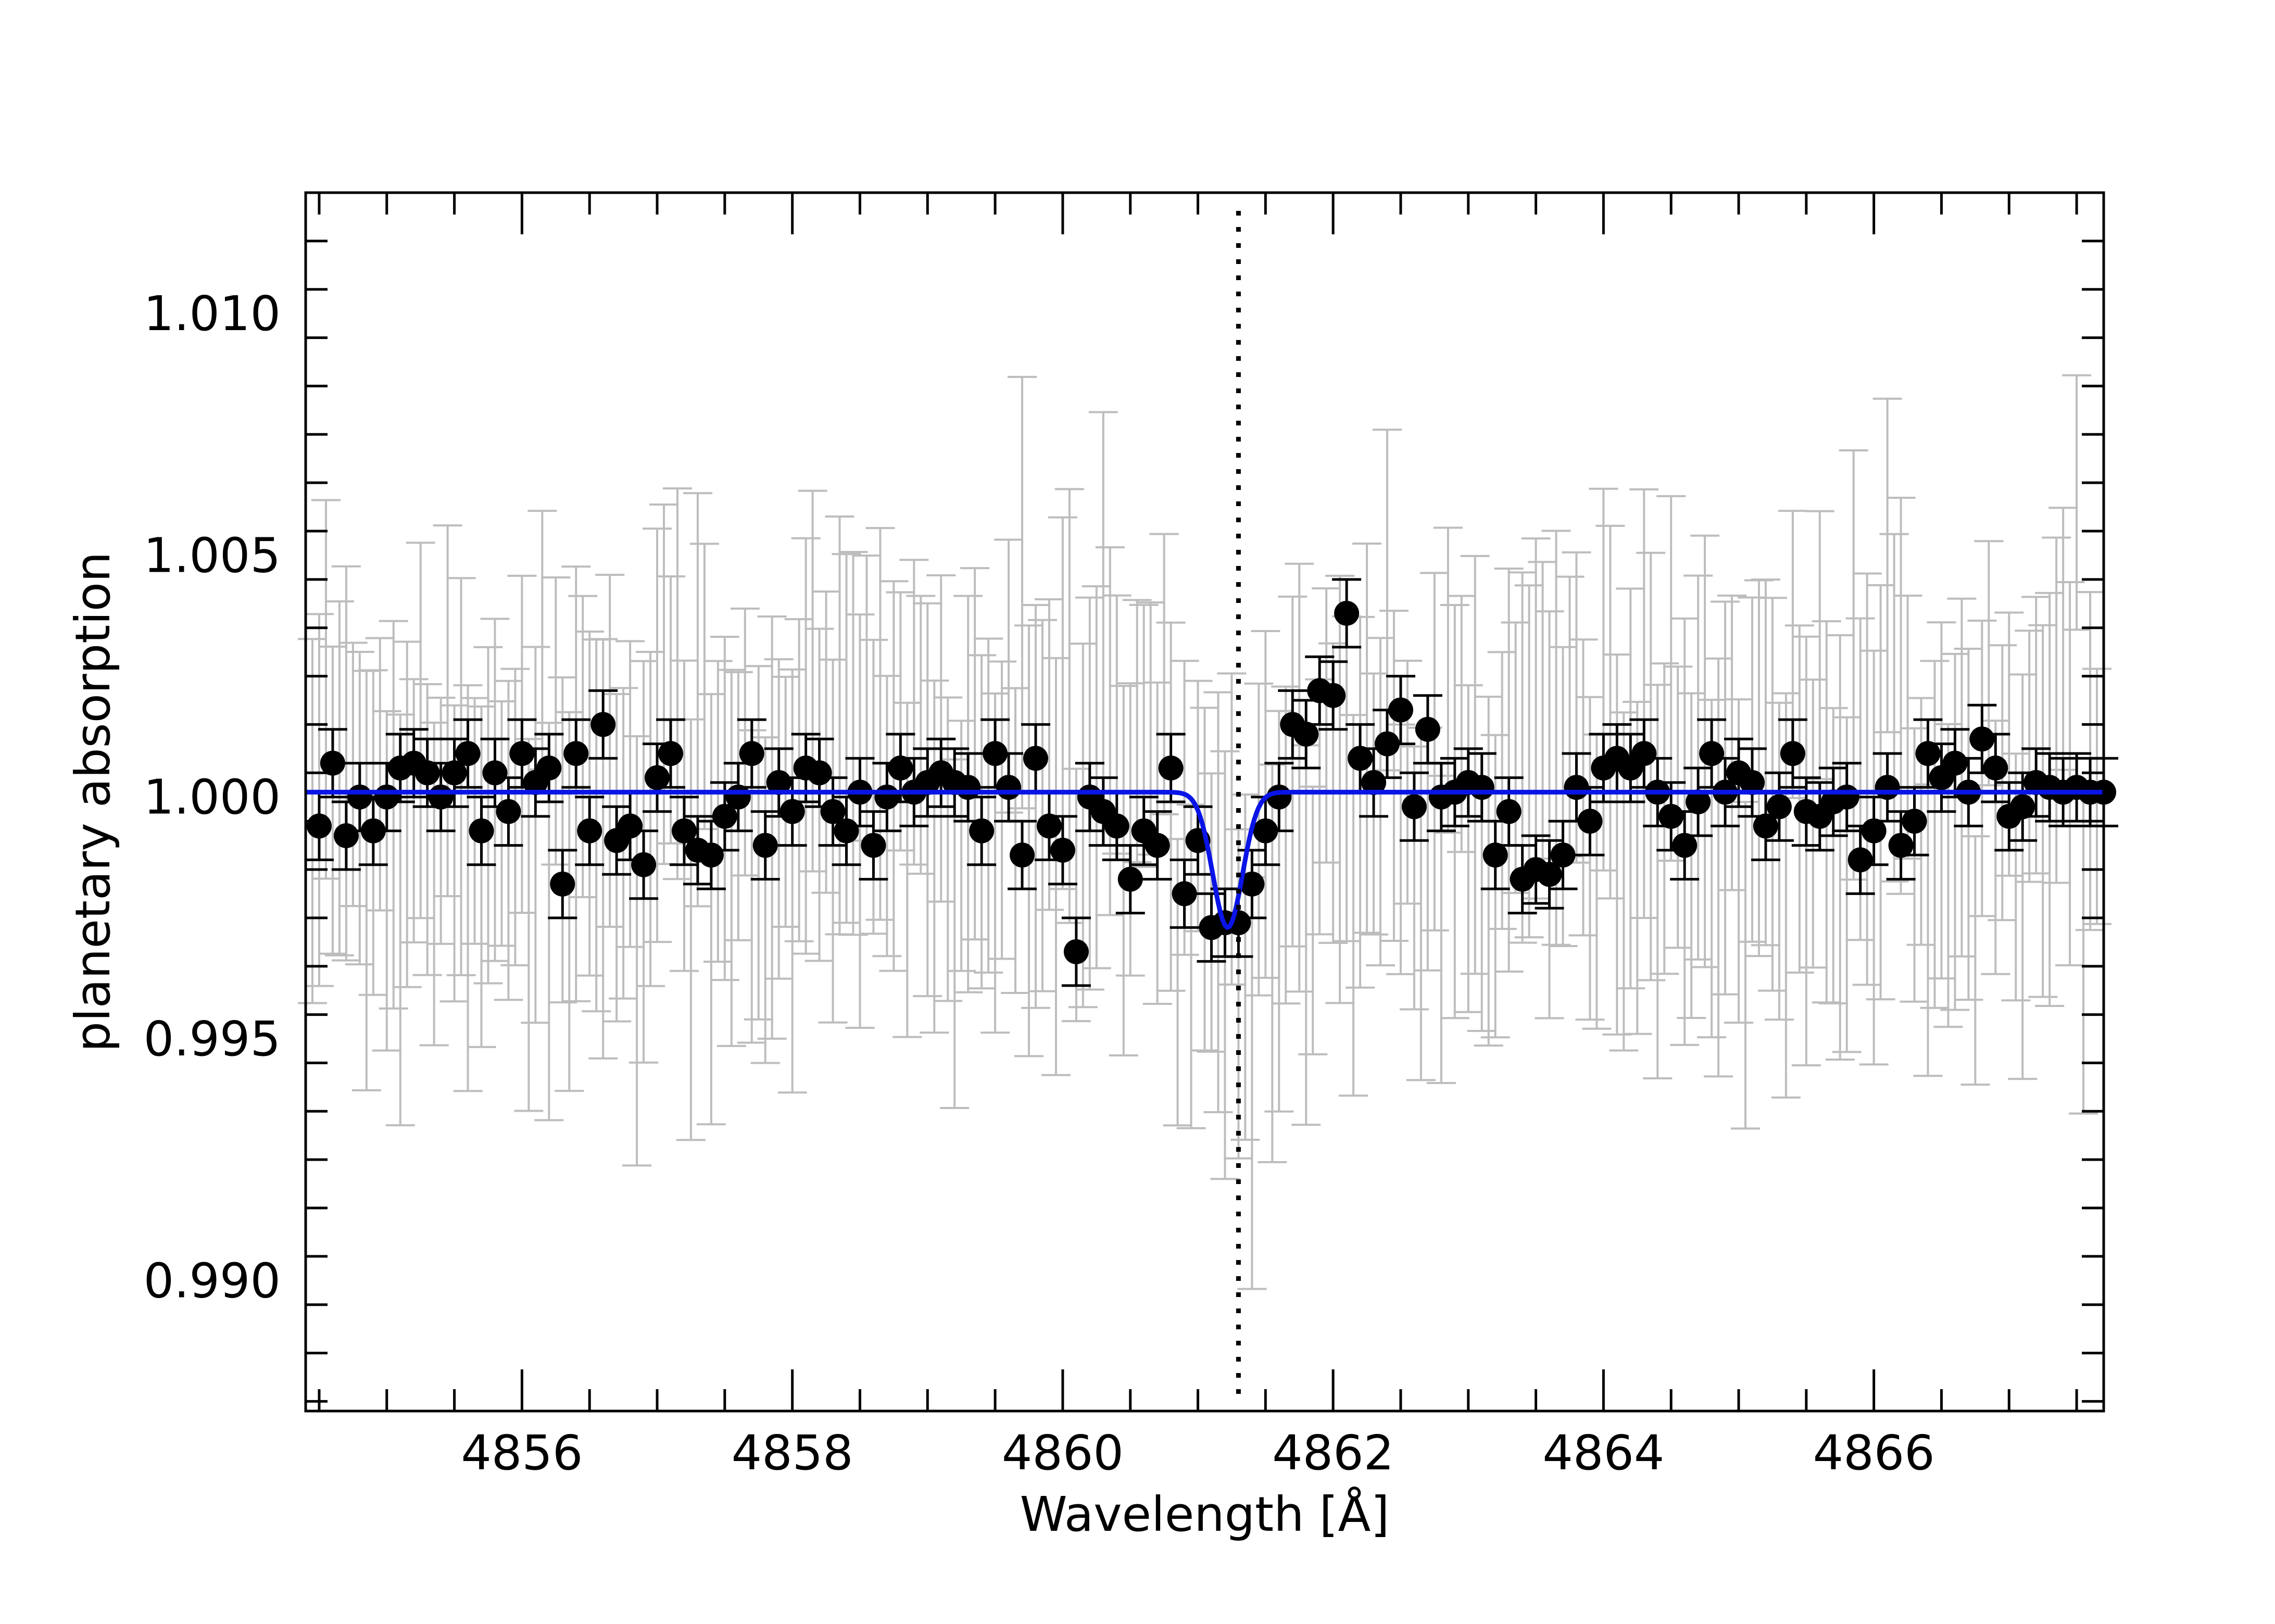  What do you see at coordinates (522, 1453) in the screenshot?
I see `x-tick-label: 4856` at bounding box center [522, 1453].